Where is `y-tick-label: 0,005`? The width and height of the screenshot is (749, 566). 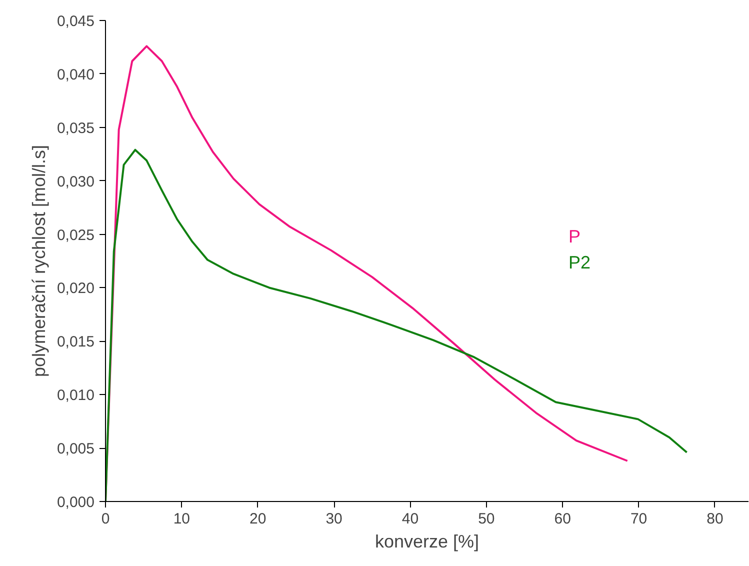 y-tick-label: 0,005 is located at coordinates (75, 449).